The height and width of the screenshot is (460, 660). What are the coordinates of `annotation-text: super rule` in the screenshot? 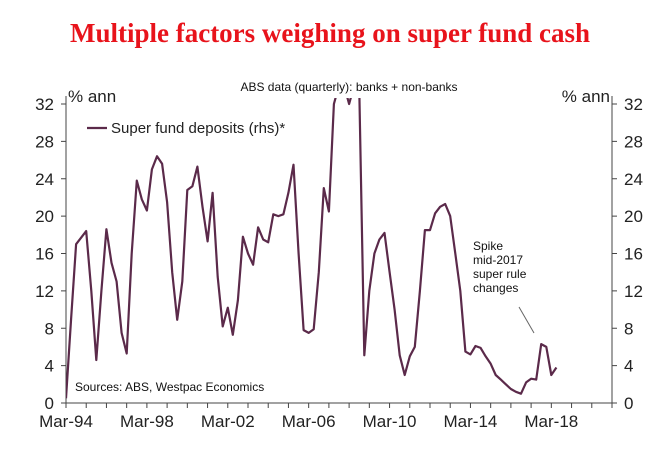 It's located at (500, 274).